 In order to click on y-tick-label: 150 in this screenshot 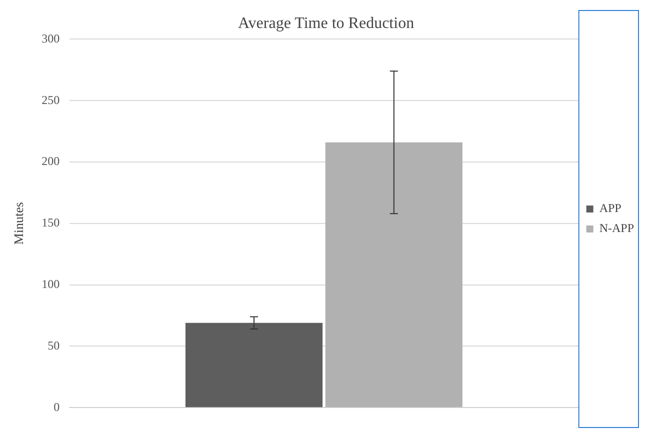, I will do `click(51, 223)`.